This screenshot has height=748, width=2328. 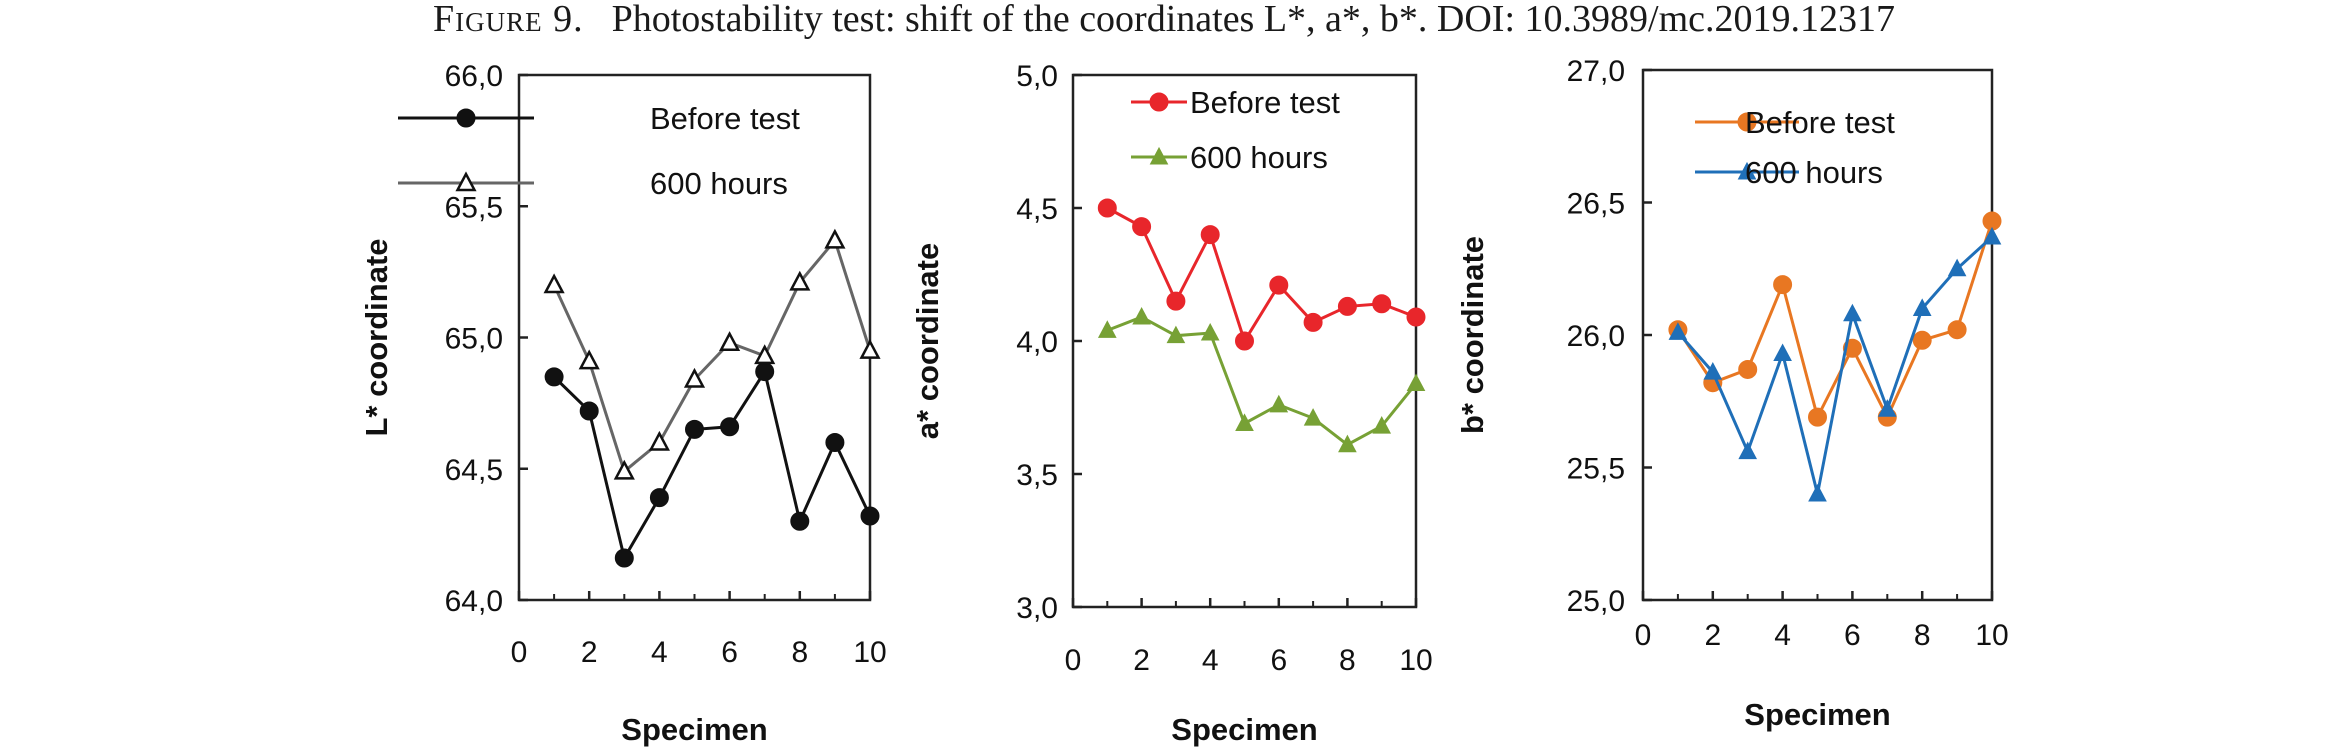 What do you see at coordinates (1037, 475) in the screenshot?
I see `chart-2-y-tick-label: 3,5` at bounding box center [1037, 475].